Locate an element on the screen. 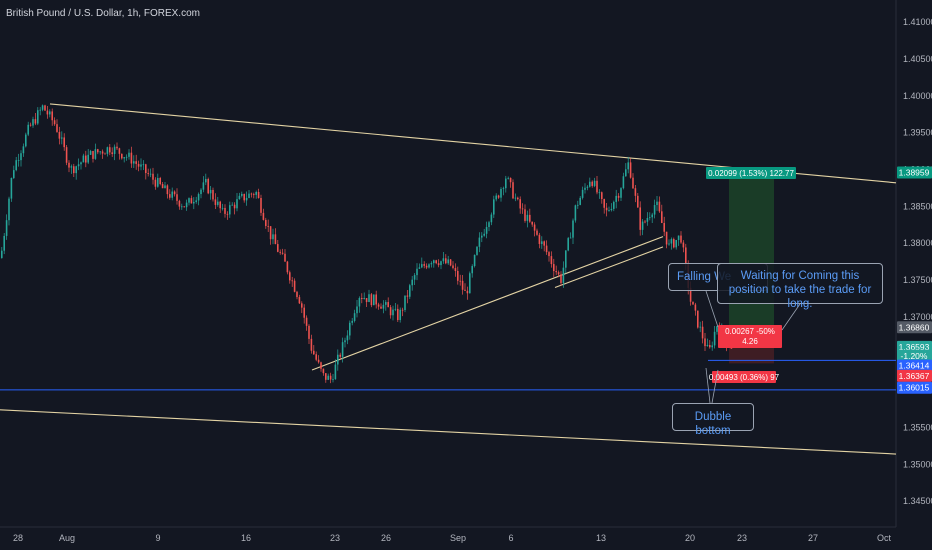 This screenshot has width=932, height=550. x-tick-label: Sep is located at coordinates (458, 538).